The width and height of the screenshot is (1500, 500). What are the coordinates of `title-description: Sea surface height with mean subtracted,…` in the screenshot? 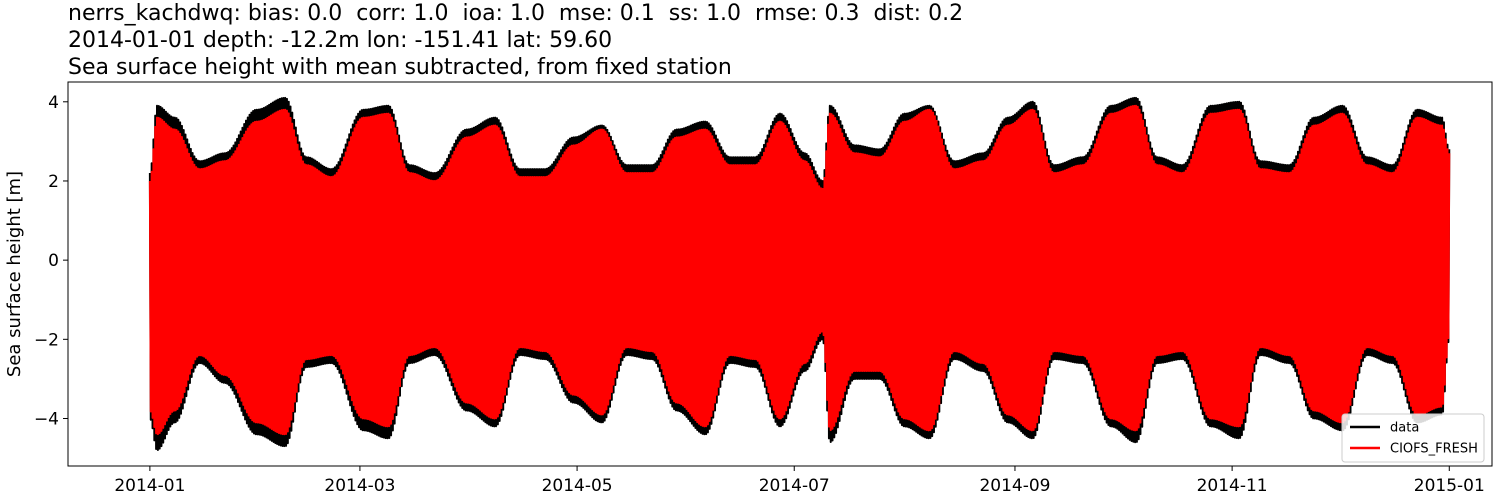 It's located at (400, 67).